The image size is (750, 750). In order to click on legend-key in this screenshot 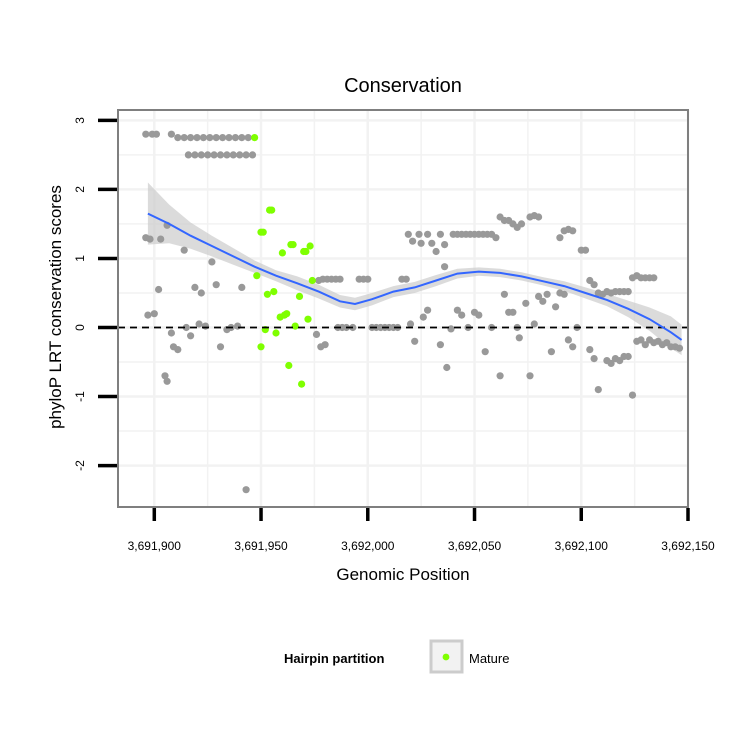, I will do `click(446, 656)`.